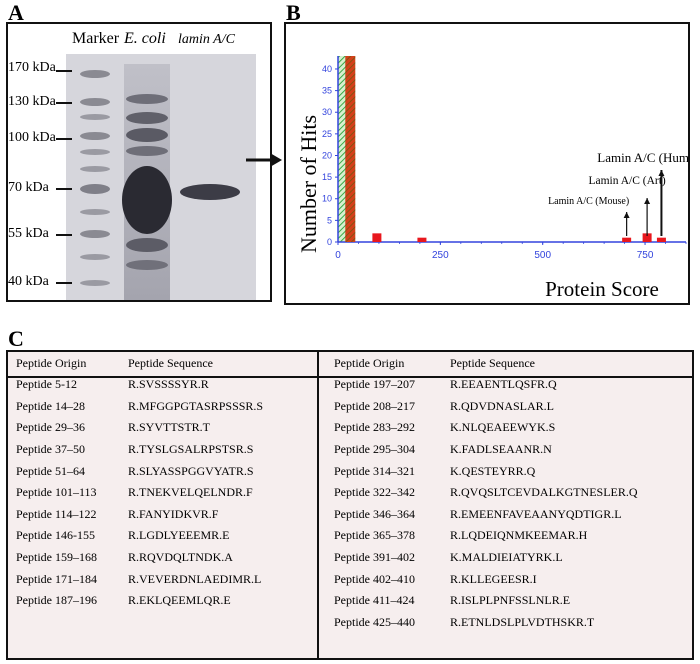 The width and height of the screenshot is (700, 664). Describe the element at coordinates (163, 558) in the screenshot. I see `table-row: Peptide 159–168 R.RQVDQLTNDK.A` at that location.